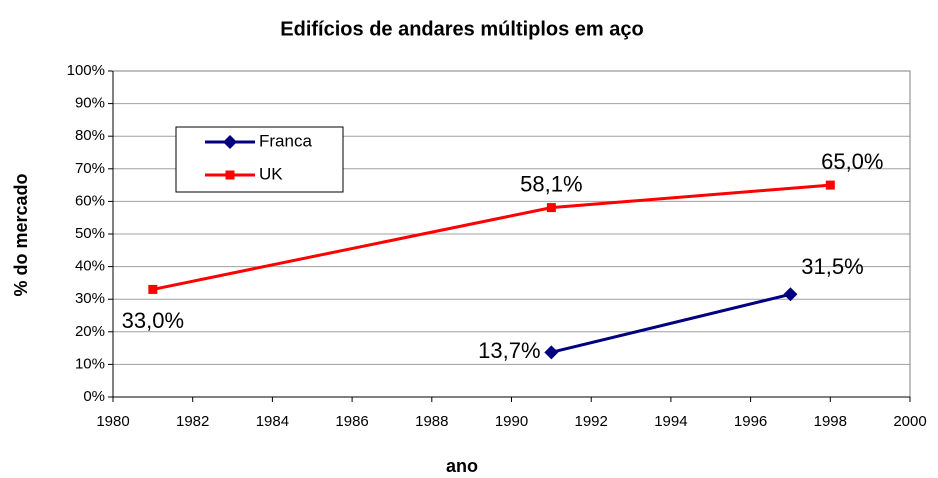  I want to click on line, so click(670, 323).